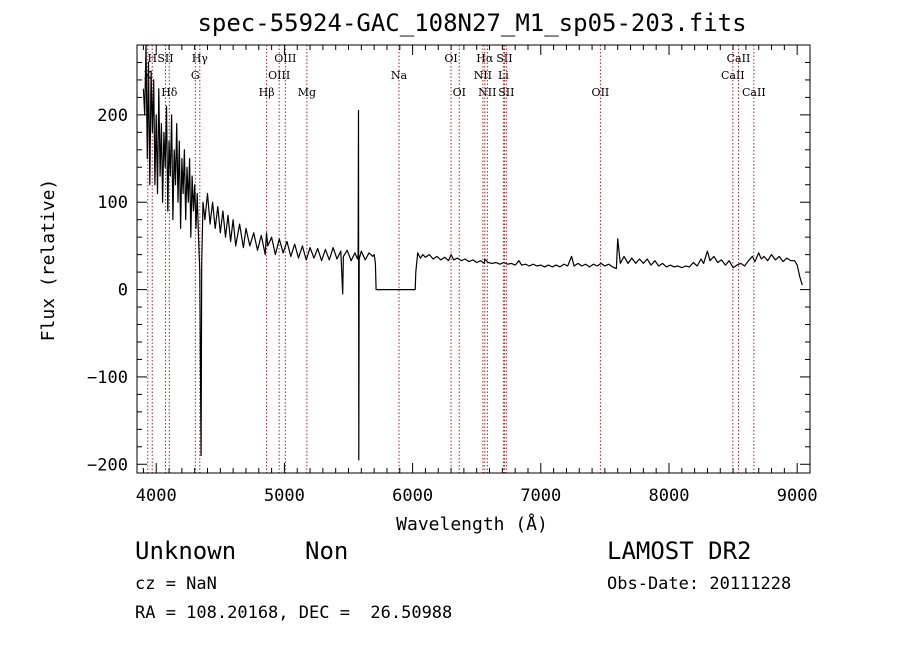 This screenshot has width=900, height=649. Describe the element at coordinates (186, 551) in the screenshot. I see `object-class: Unknown` at that location.